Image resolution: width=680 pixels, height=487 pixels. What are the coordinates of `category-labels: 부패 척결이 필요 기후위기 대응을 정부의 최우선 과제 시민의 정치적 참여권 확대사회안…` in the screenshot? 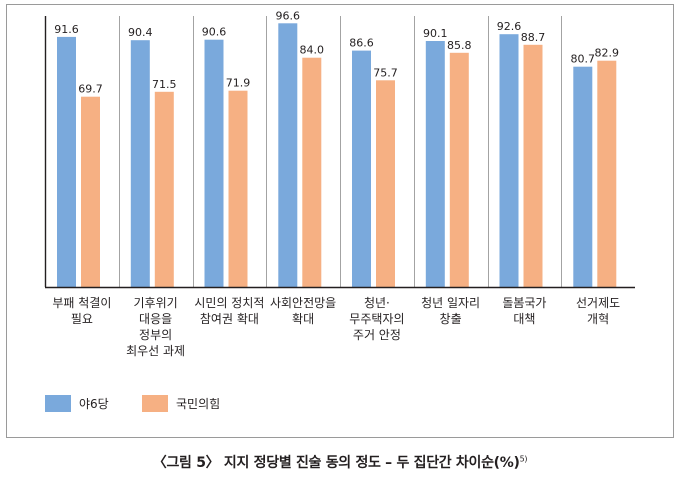 It's located at (336, 327).